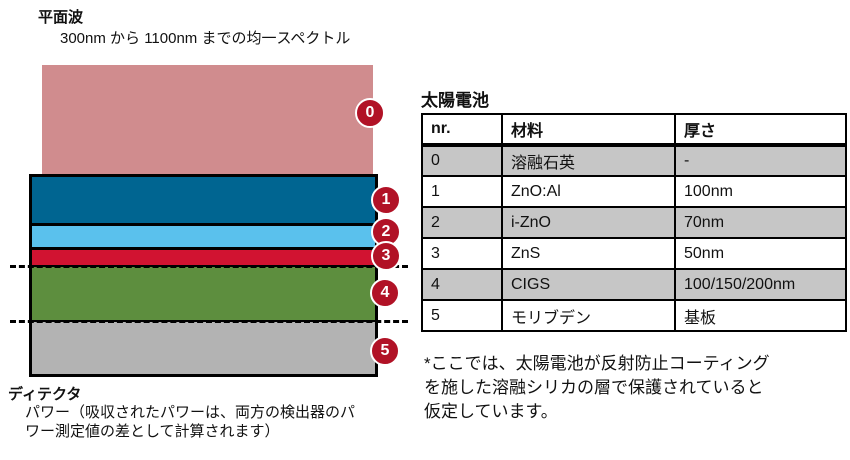 Image resolution: width=850 pixels, height=460 pixels. Describe the element at coordinates (760, 315) in the screenshot. I see `cell-thickness: 基板` at that location.